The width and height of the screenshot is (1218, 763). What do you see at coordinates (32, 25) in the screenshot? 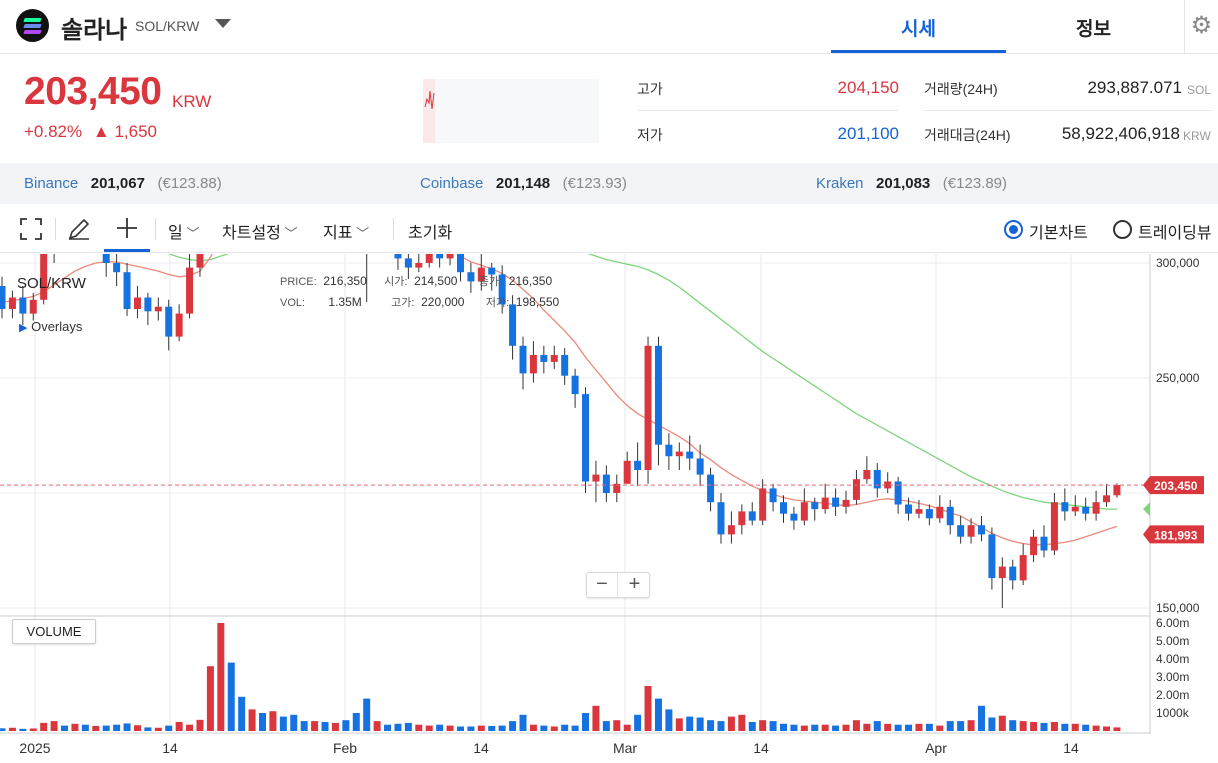
I see `solana-logo` at bounding box center [32, 25].